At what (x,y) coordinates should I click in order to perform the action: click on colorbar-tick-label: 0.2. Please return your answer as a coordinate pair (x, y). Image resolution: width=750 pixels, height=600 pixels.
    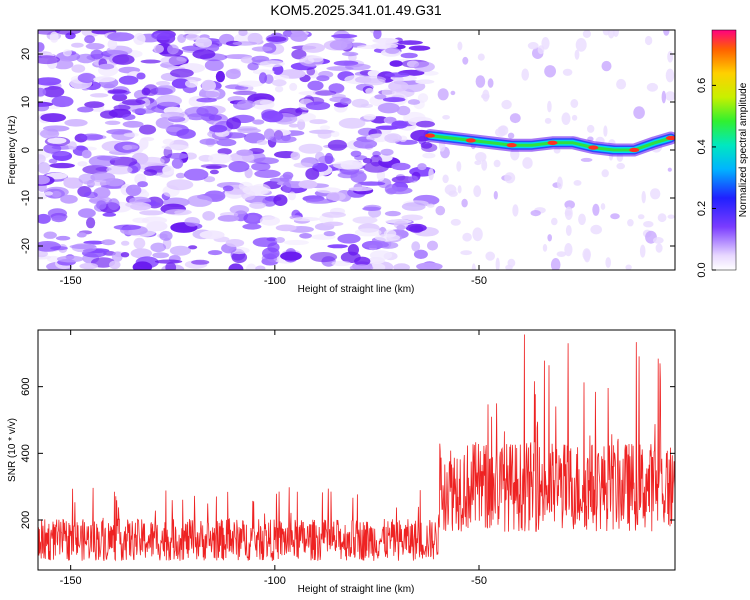
    Looking at the image, I should click on (702, 208).